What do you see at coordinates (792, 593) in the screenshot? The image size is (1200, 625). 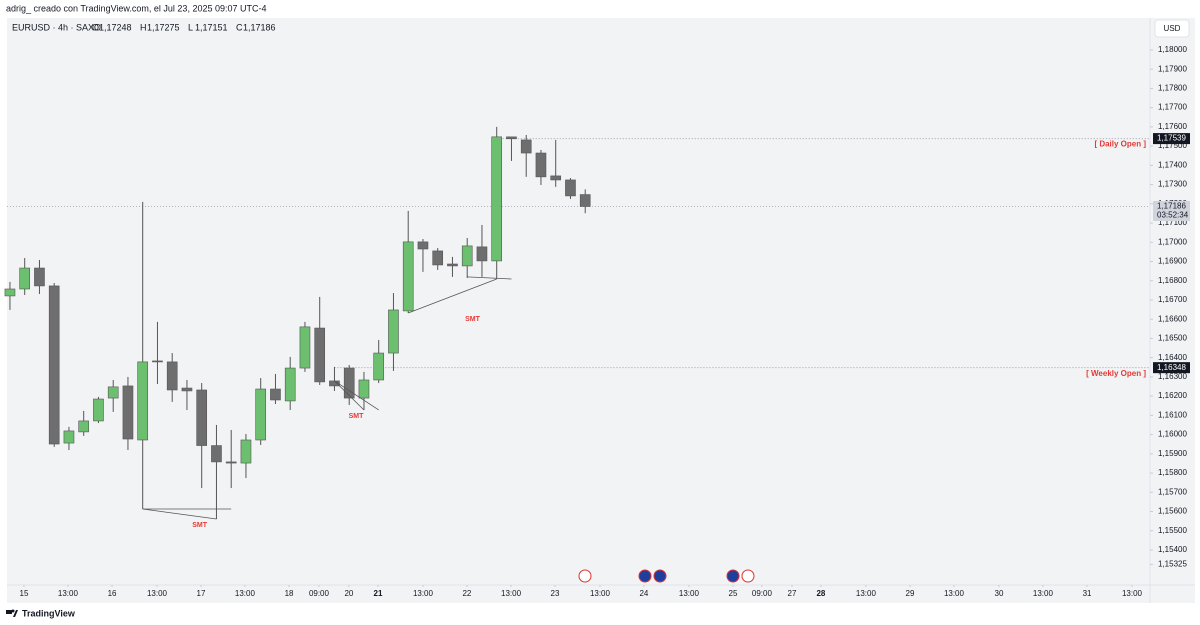 I see `x-tick-label: 27` at bounding box center [792, 593].